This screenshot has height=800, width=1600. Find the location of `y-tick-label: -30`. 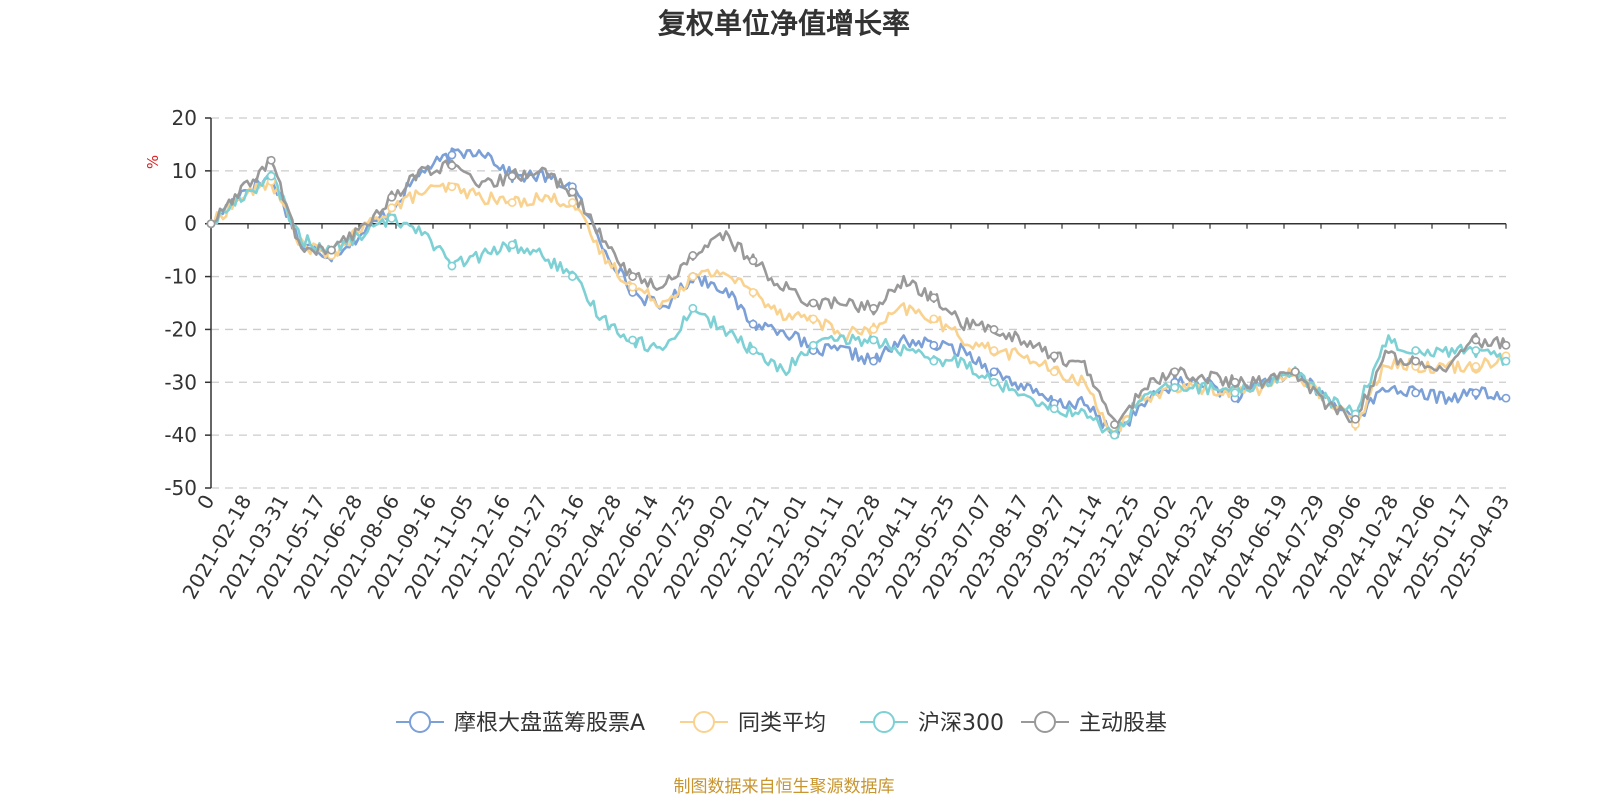

y-tick-label: -30 is located at coordinates (180, 382).